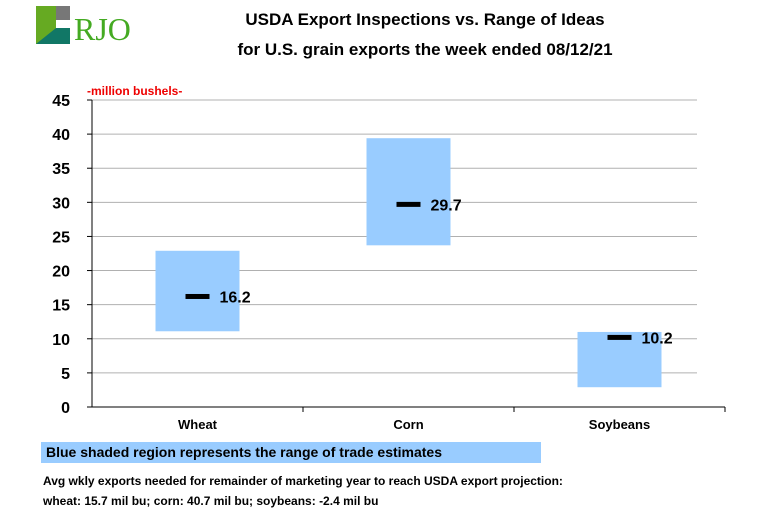 This screenshot has width=763, height=516. Describe the element at coordinates (408, 192) in the screenshot. I see `range-bar-corn` at that location.